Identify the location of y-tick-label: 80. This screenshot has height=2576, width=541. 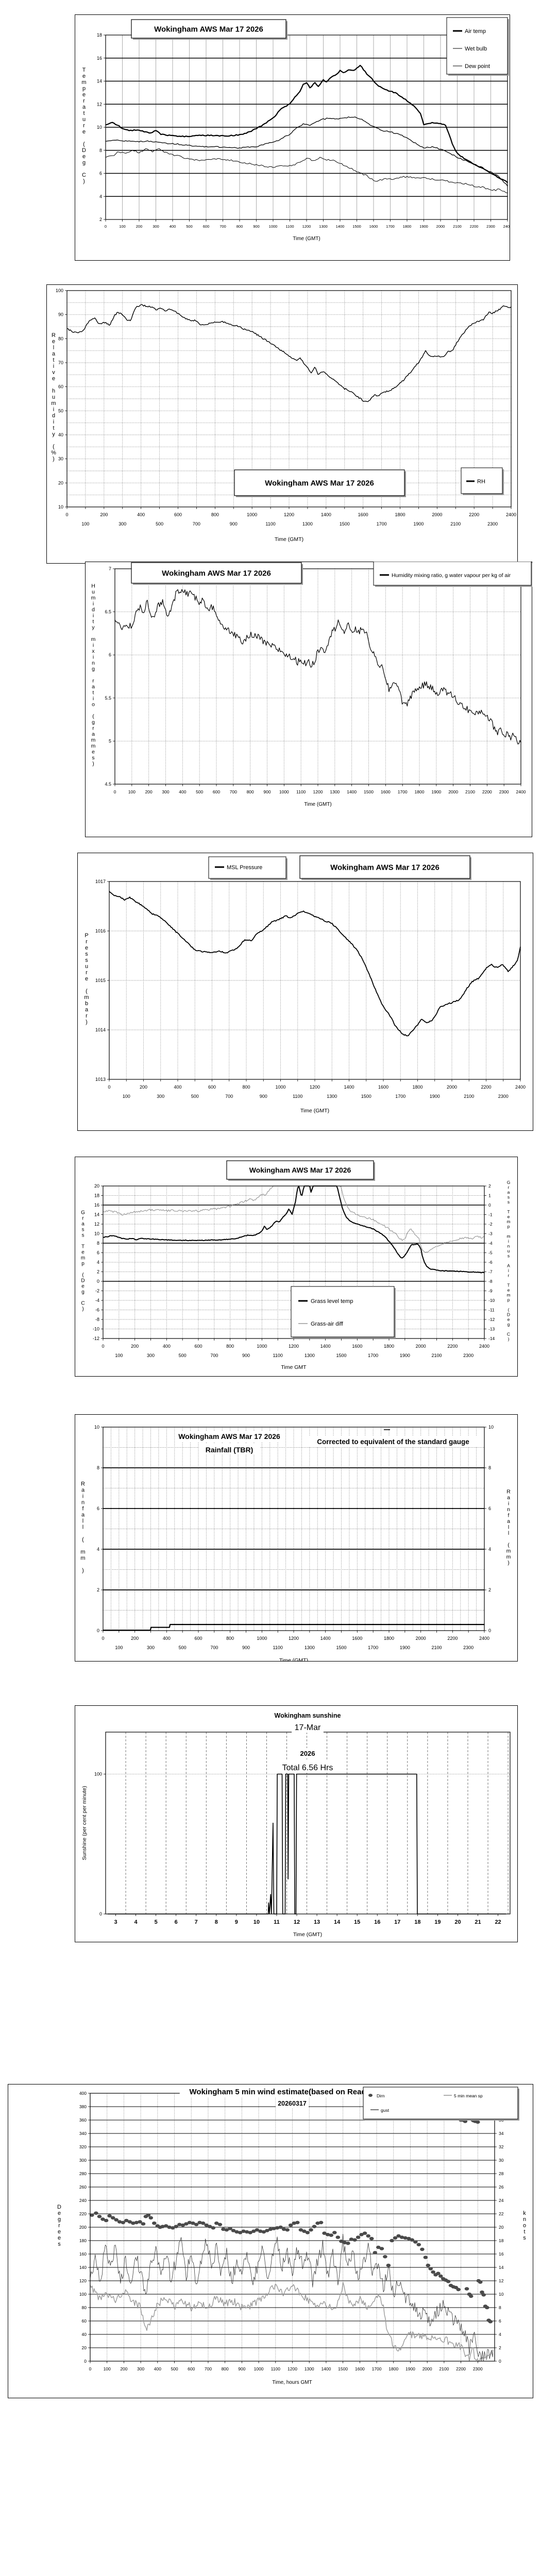
(61, 338).